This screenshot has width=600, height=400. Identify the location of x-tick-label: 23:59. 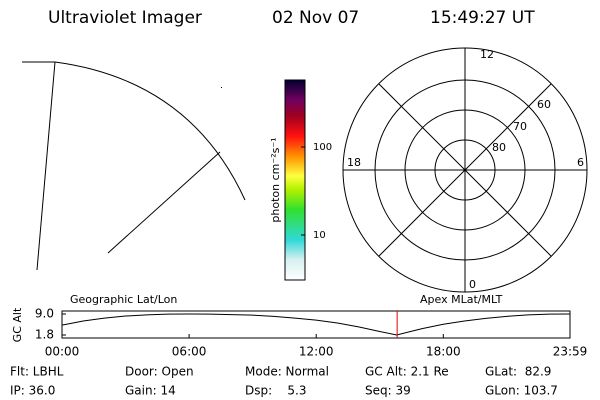
(570, 352).